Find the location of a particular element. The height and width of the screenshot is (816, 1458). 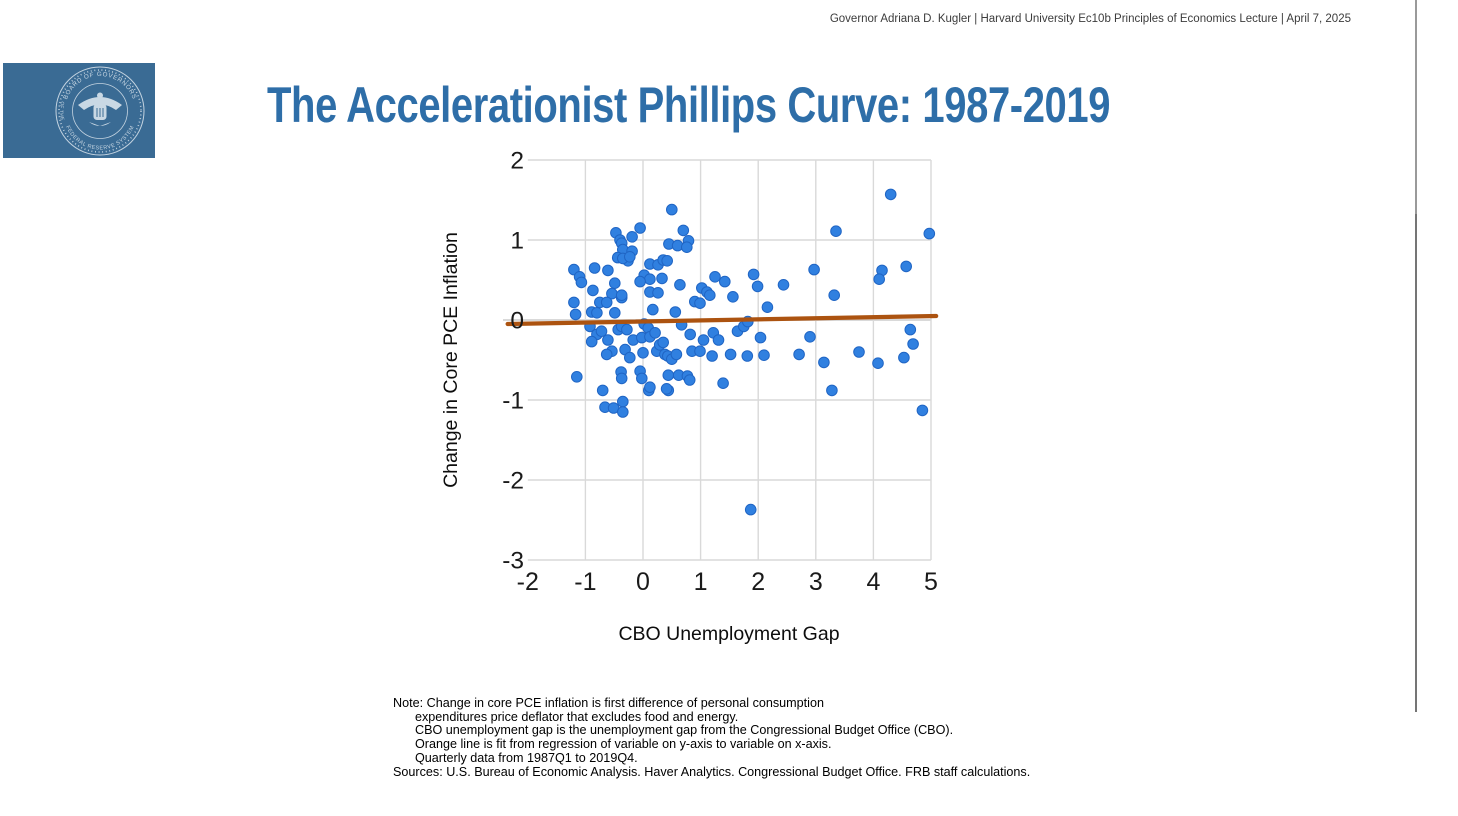

y-tick-label: 2 is located at coordinates (517, 161).